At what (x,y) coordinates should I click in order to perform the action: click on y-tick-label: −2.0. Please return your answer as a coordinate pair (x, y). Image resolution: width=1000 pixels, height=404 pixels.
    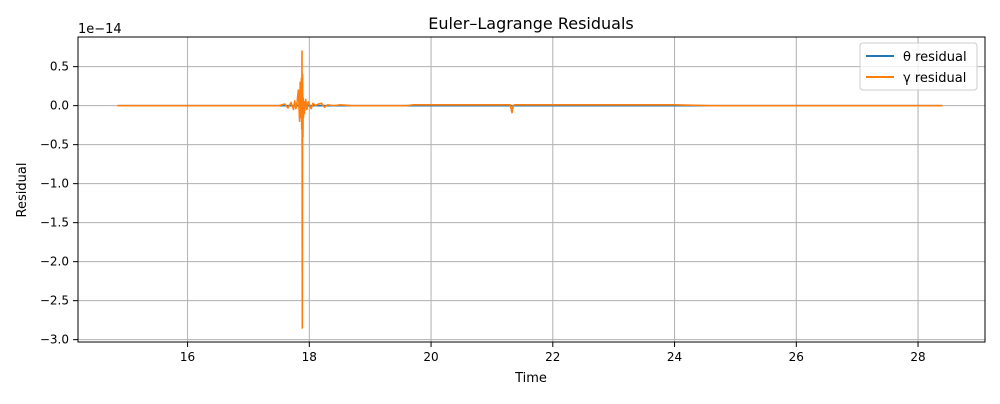
    Looking at the image, I should click on (54, 262).